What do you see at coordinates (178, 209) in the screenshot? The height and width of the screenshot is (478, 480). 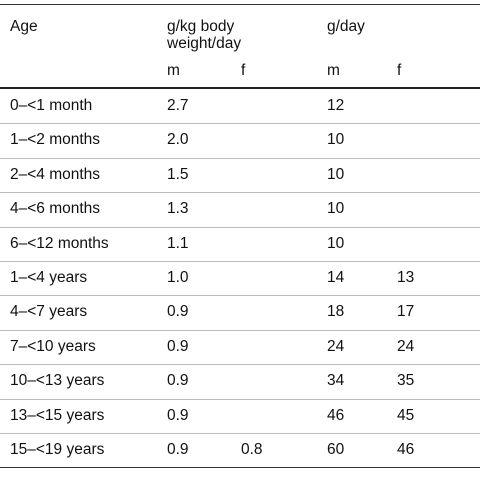 I see `gkg-m-cell: 1.3` at bounding box center [178, 209].